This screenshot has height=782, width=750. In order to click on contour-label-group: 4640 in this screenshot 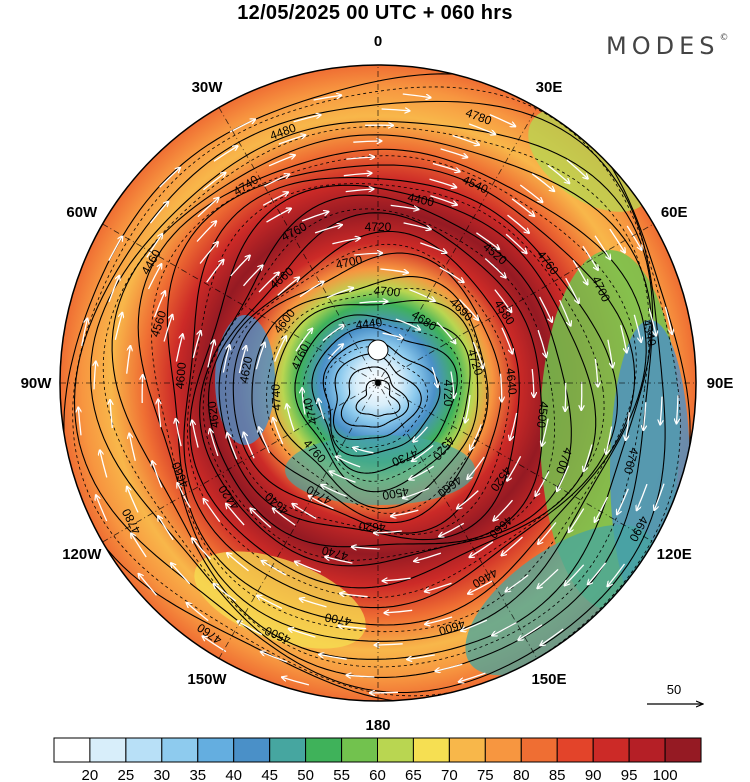, I will do `click(511, 381)`.